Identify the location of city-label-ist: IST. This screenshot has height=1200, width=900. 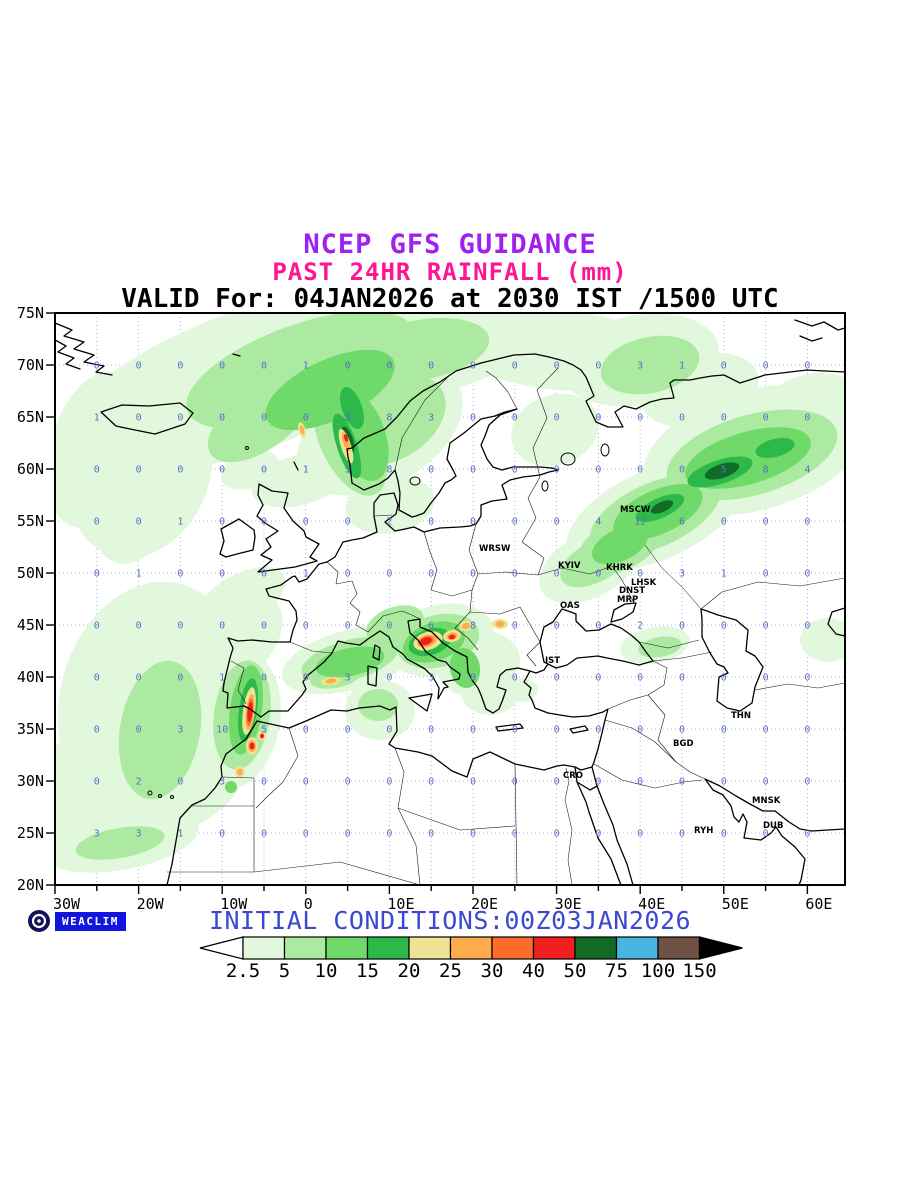
(552, 661).